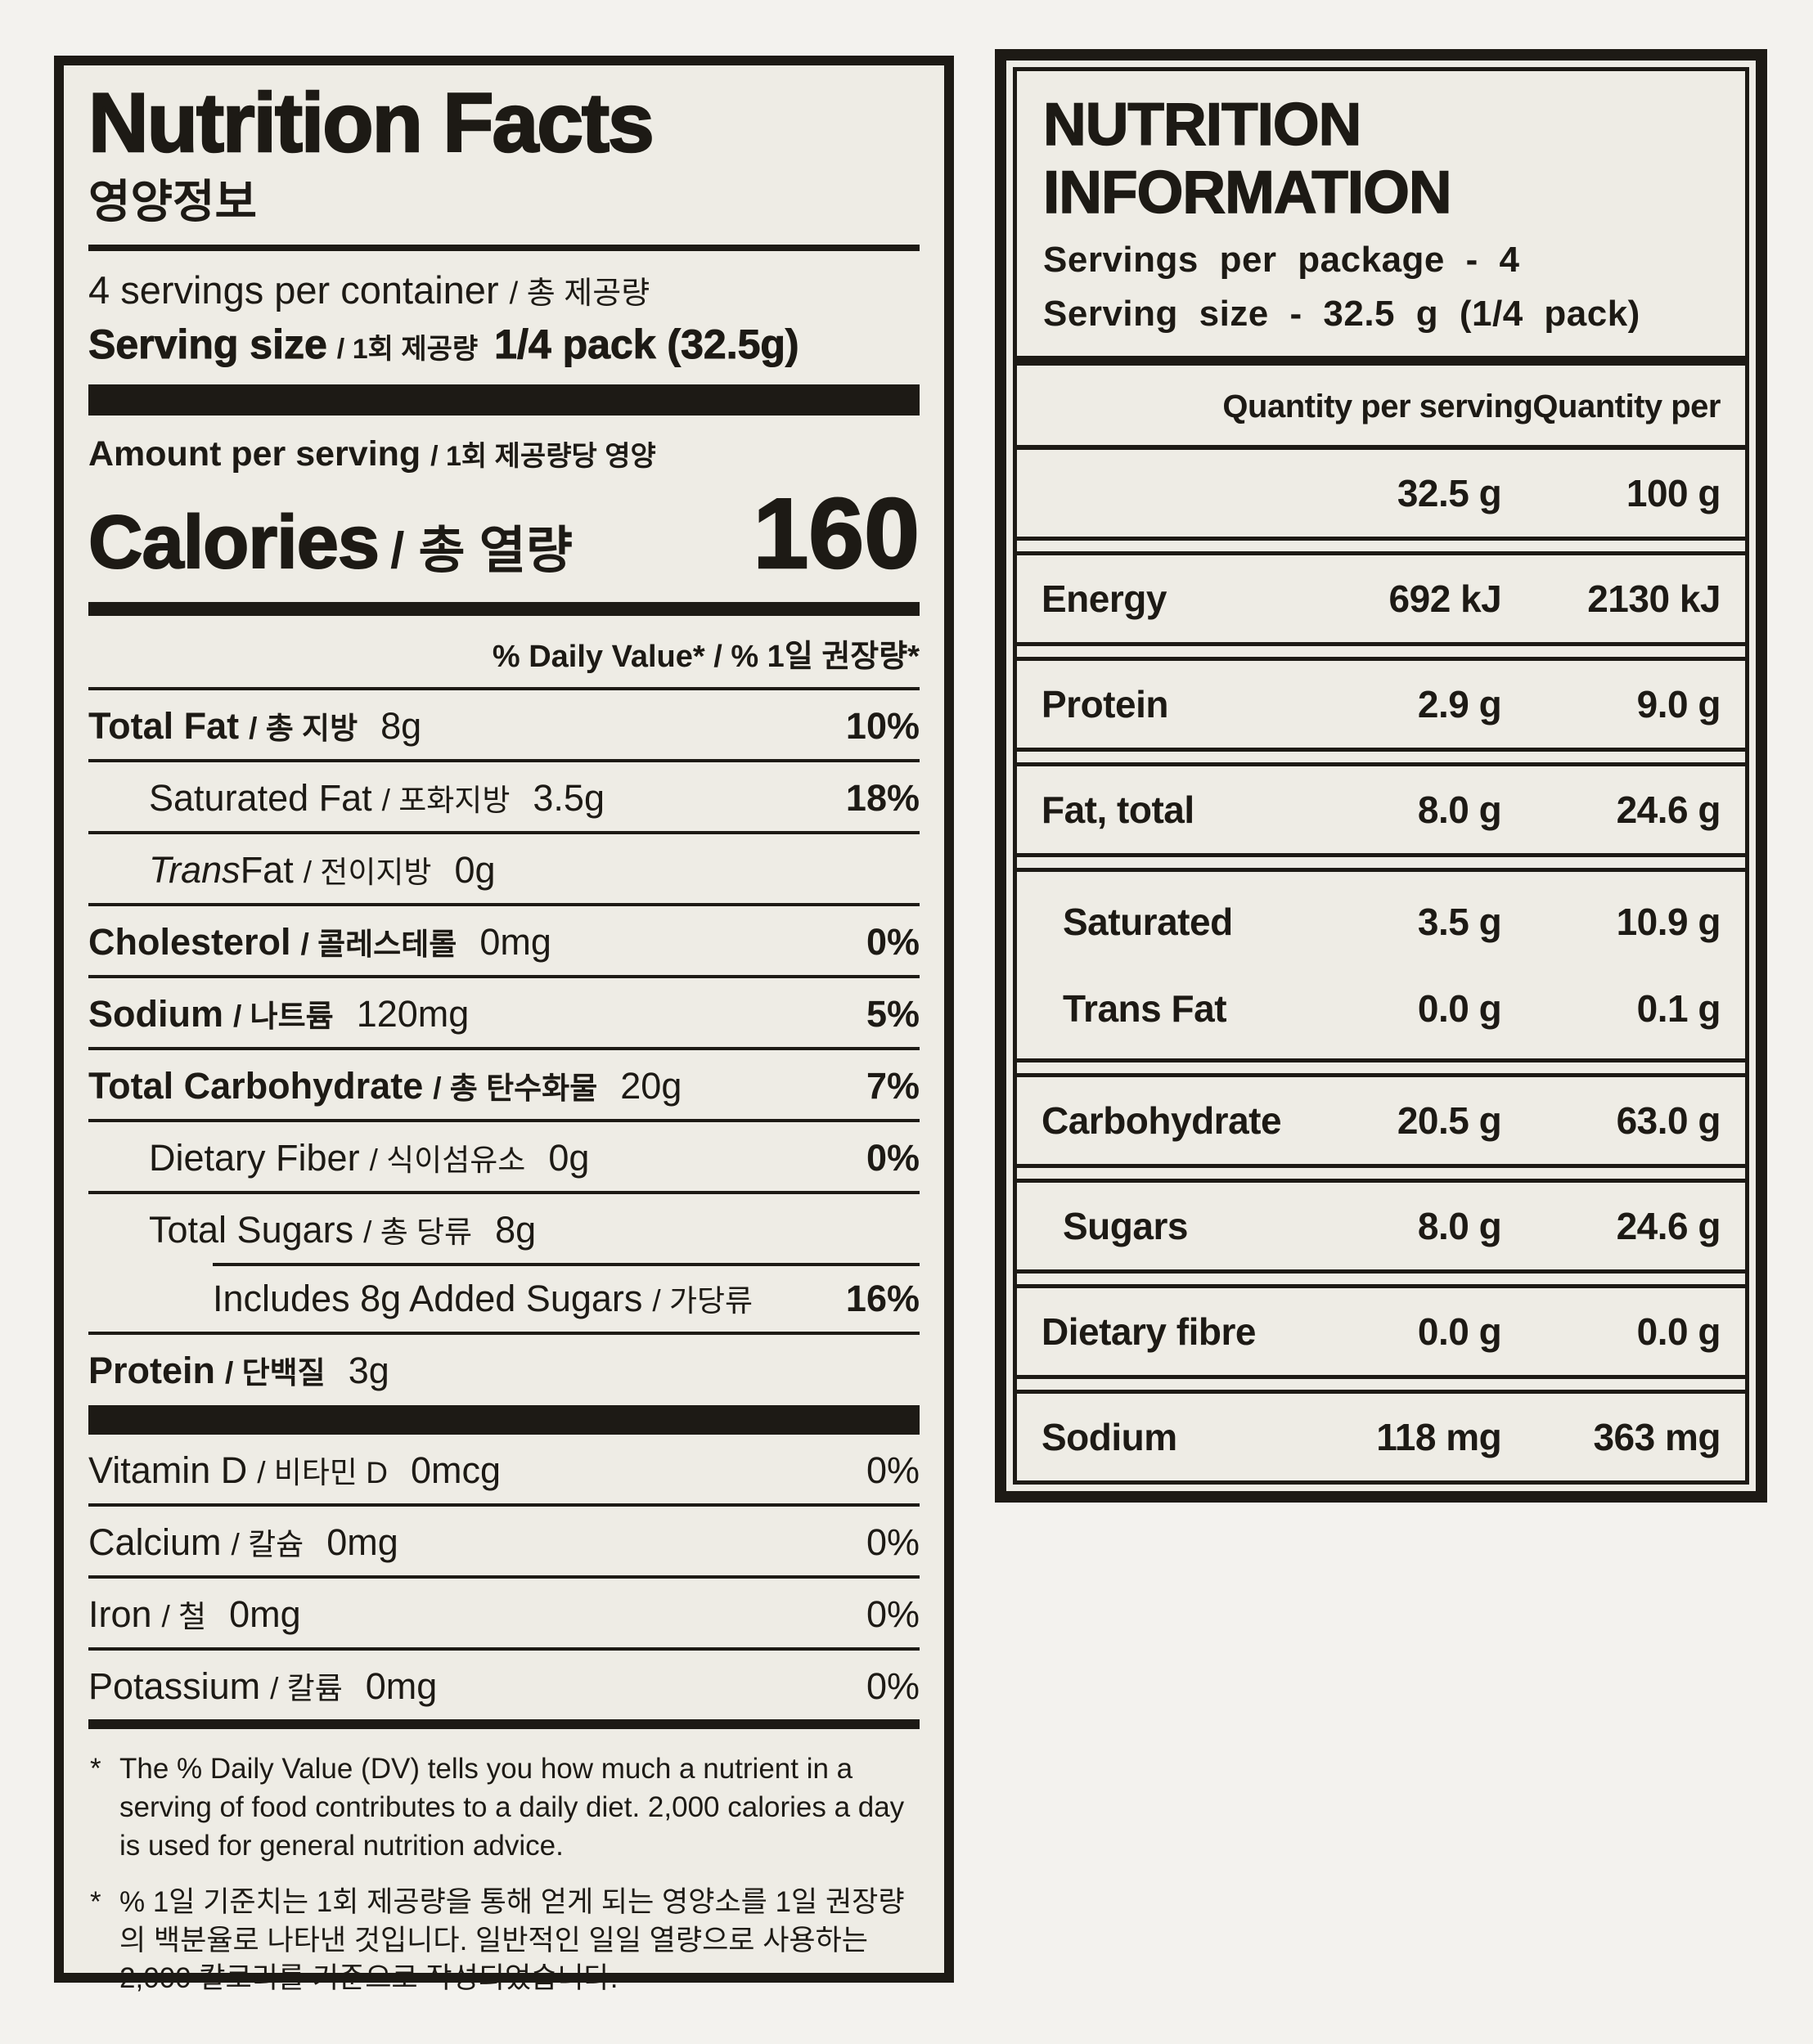  I want to click on calories-label: Calories, so click(234, 542).